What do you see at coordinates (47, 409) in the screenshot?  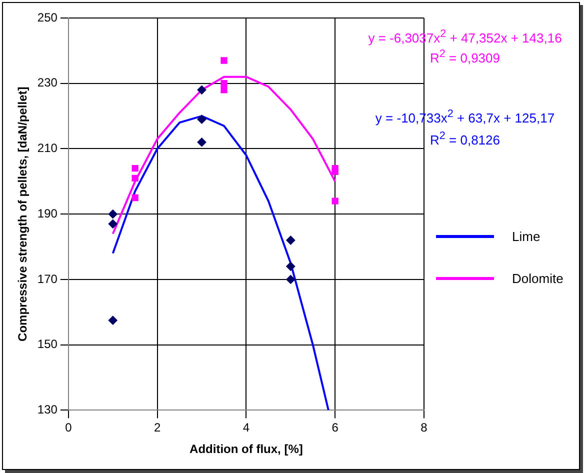 I see `y-tick-label: 130` at bounding box center [47, 409].